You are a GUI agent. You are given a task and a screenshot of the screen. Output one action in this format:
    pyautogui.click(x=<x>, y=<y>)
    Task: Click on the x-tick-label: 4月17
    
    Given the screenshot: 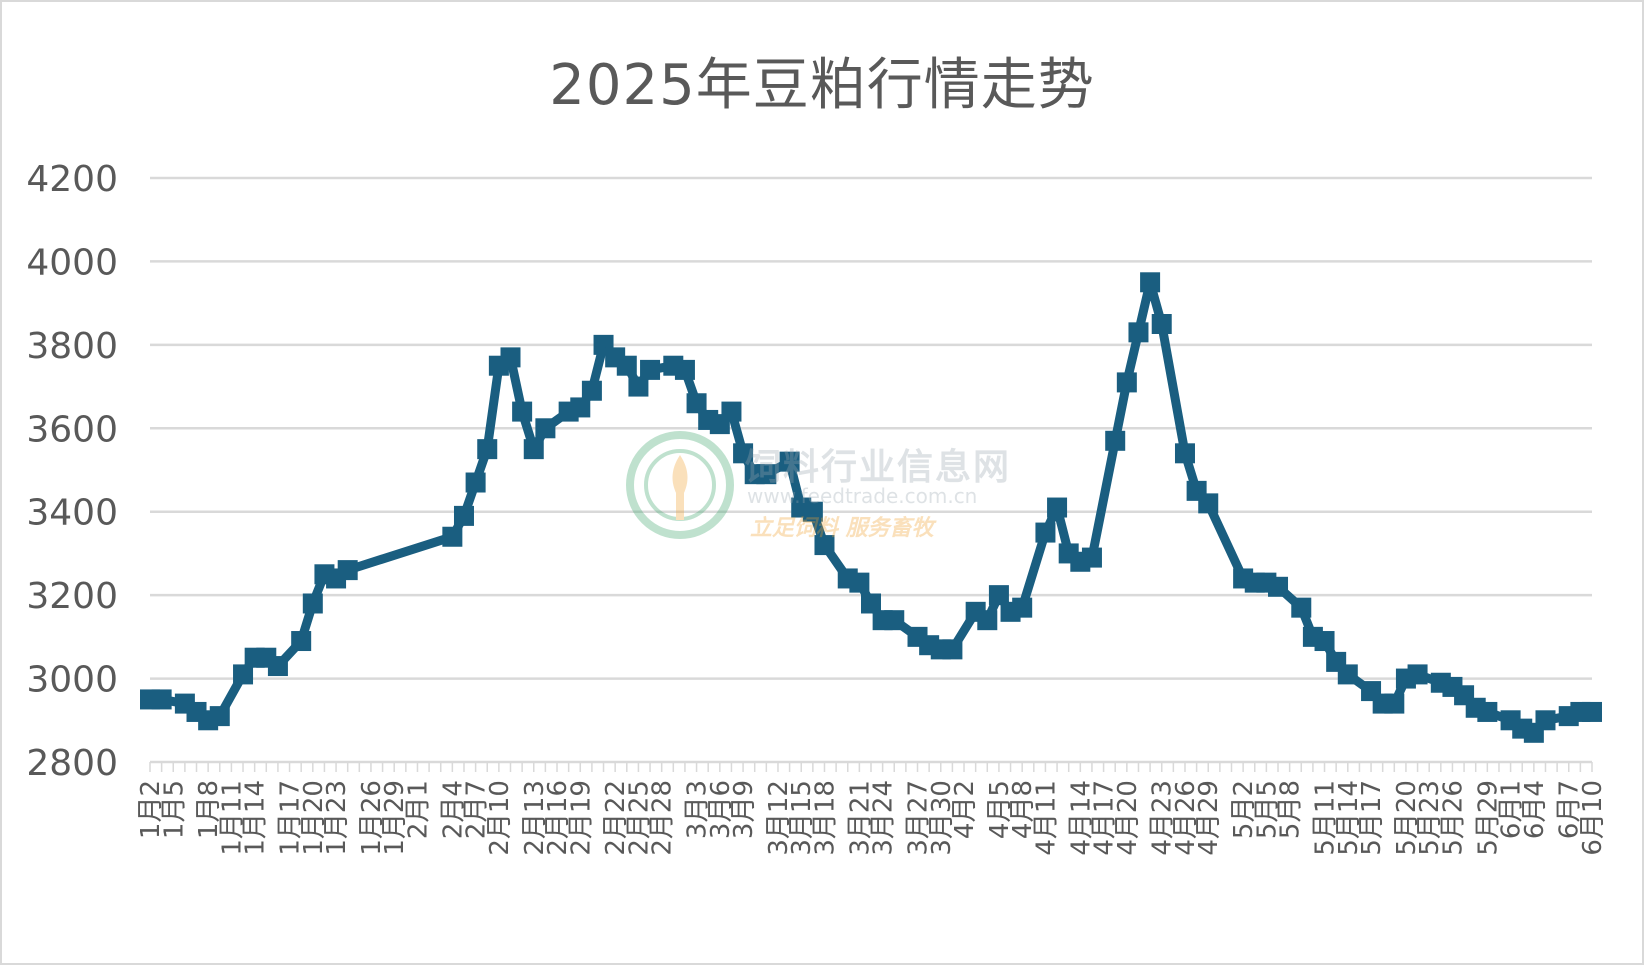 What is the action you would take?
    pyautogui.click(x=1105, y=818)
    